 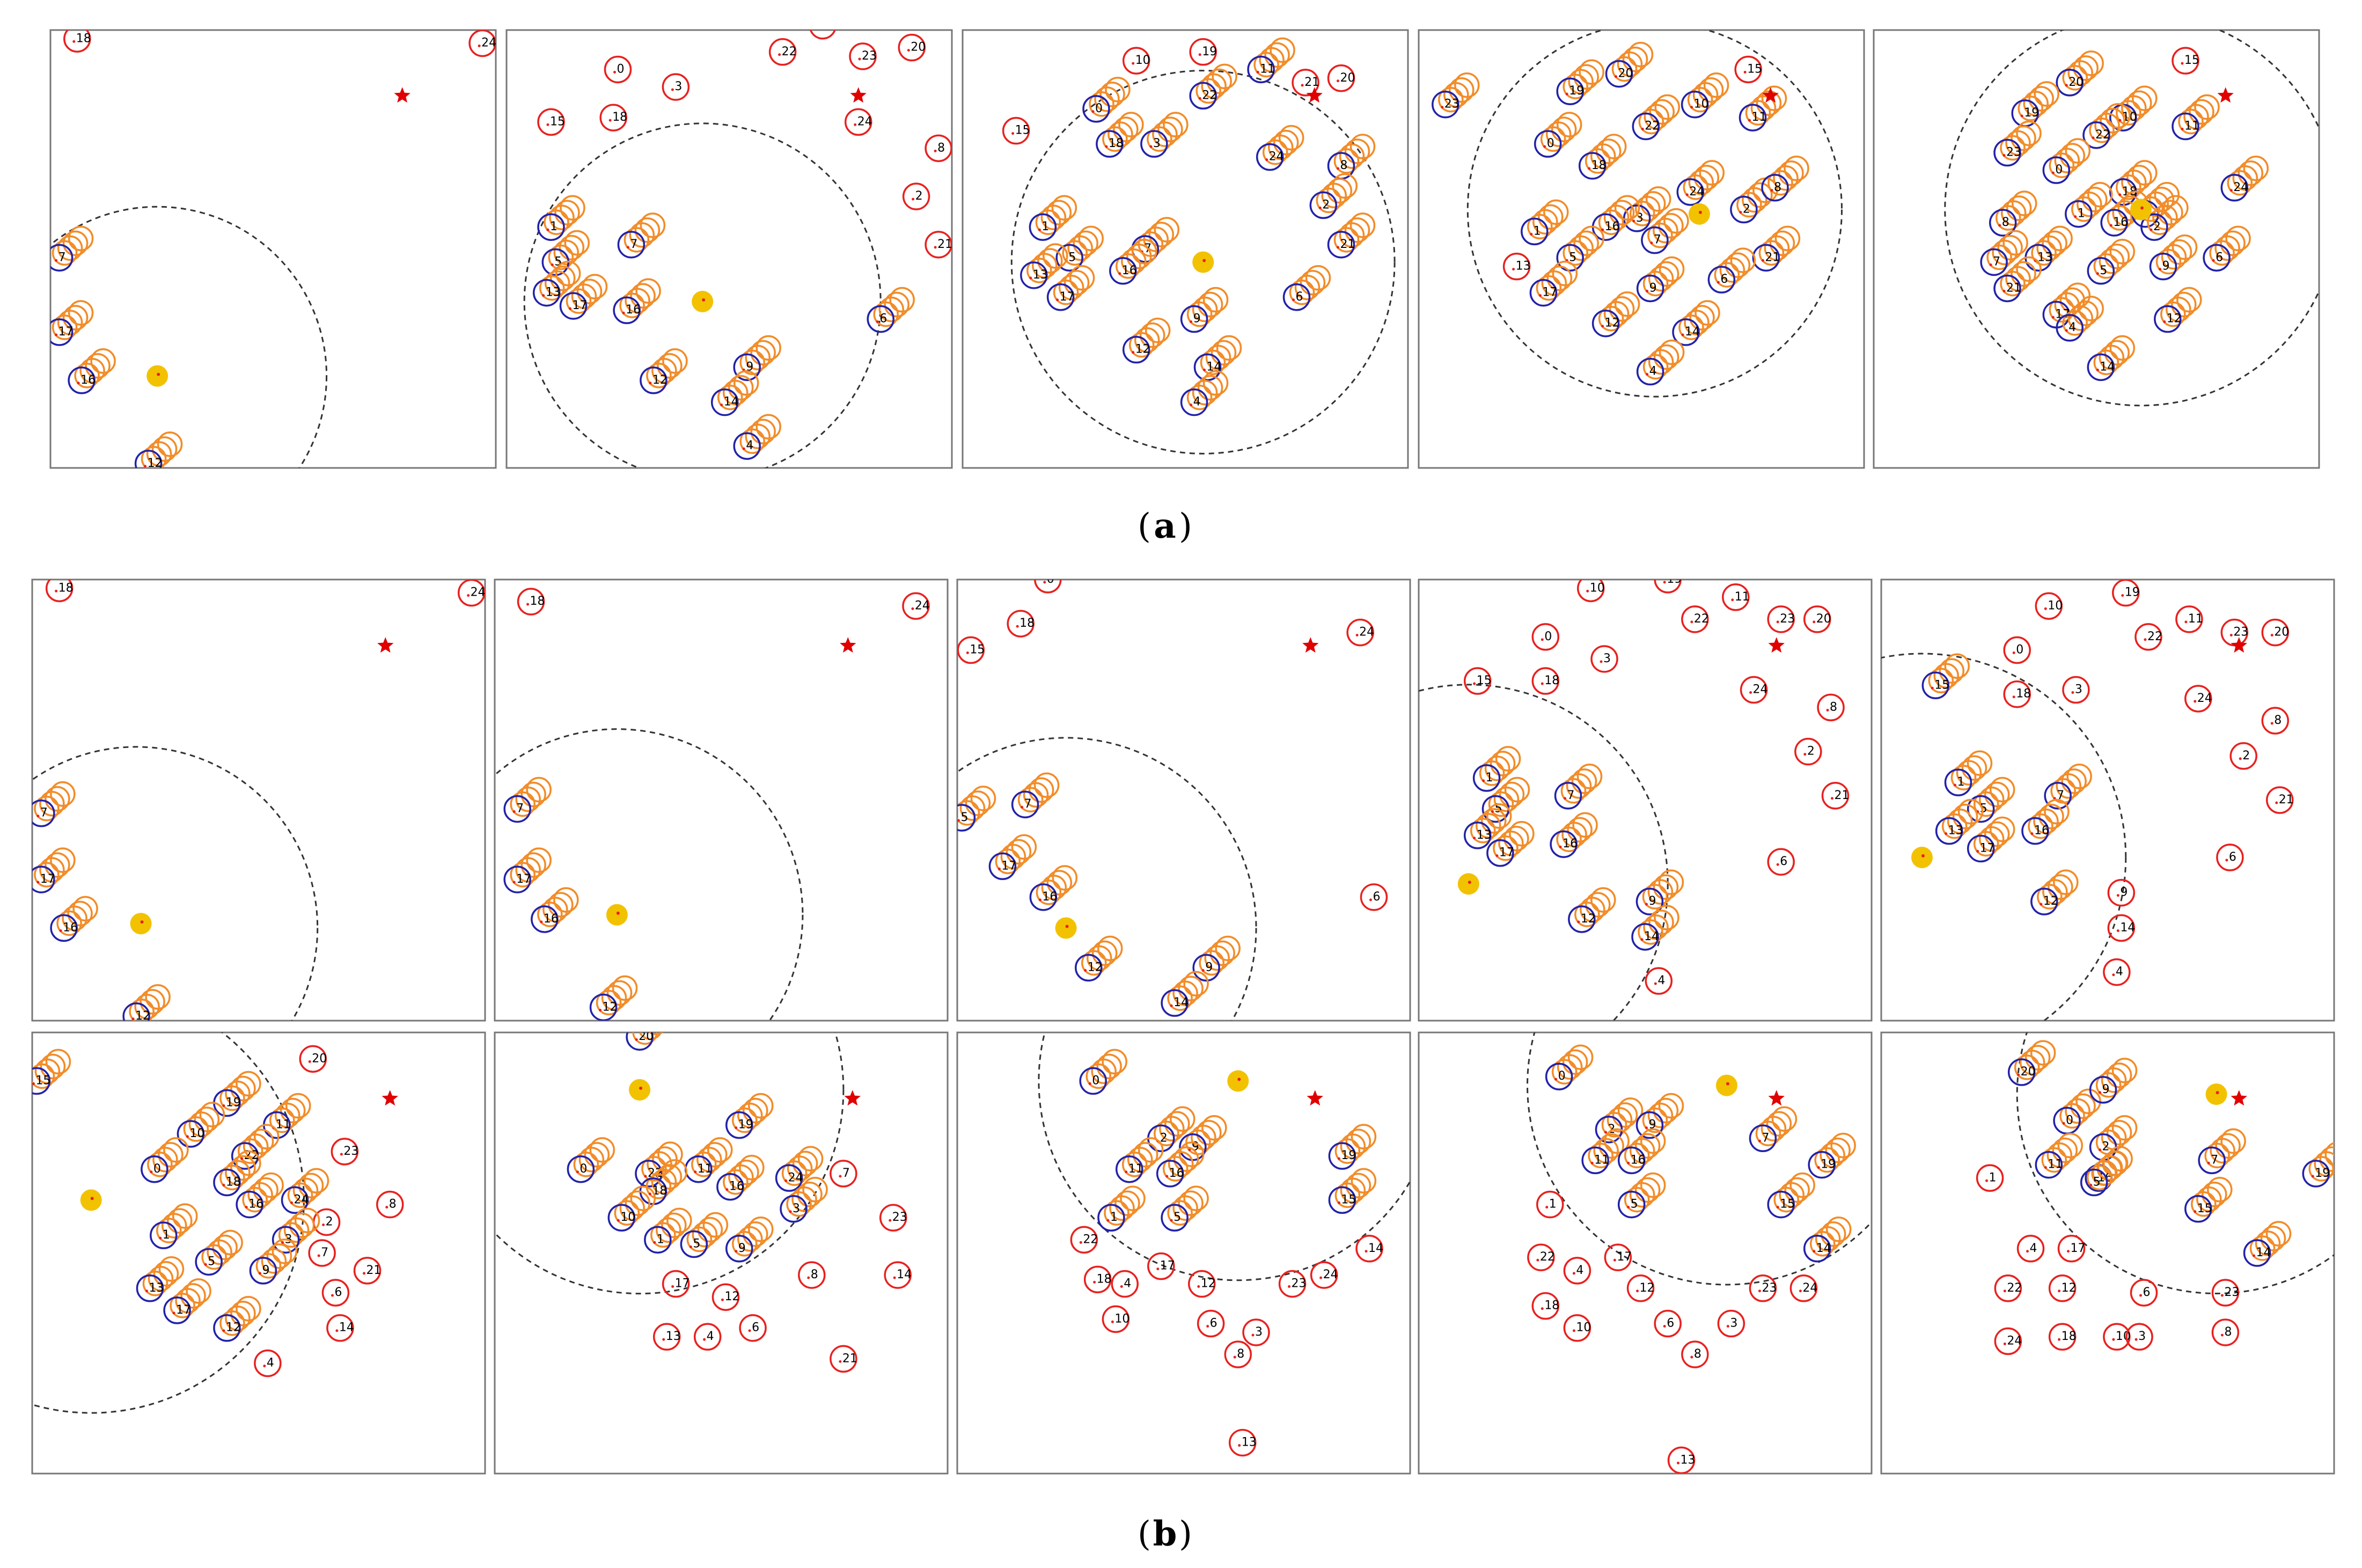 I want to click on user-label: 24, so click(x=865, y=121).